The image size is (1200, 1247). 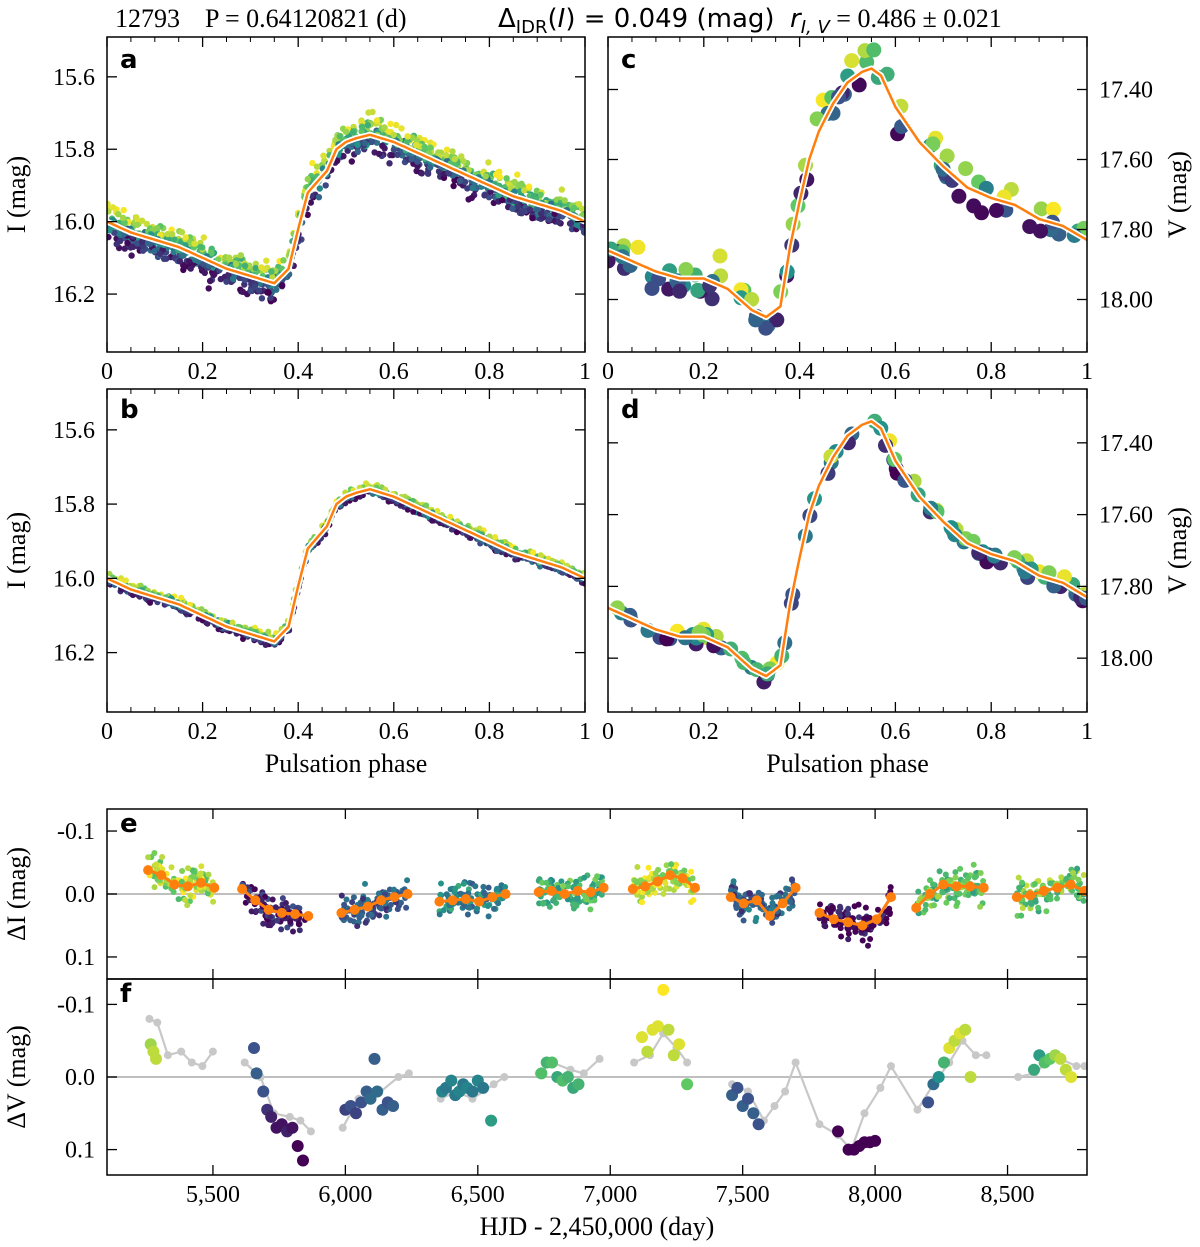 What do you see at coordinates (1087, 732) in the screenshot?
I see `x-tick-label: 1` at bounding box center [1087, 732].